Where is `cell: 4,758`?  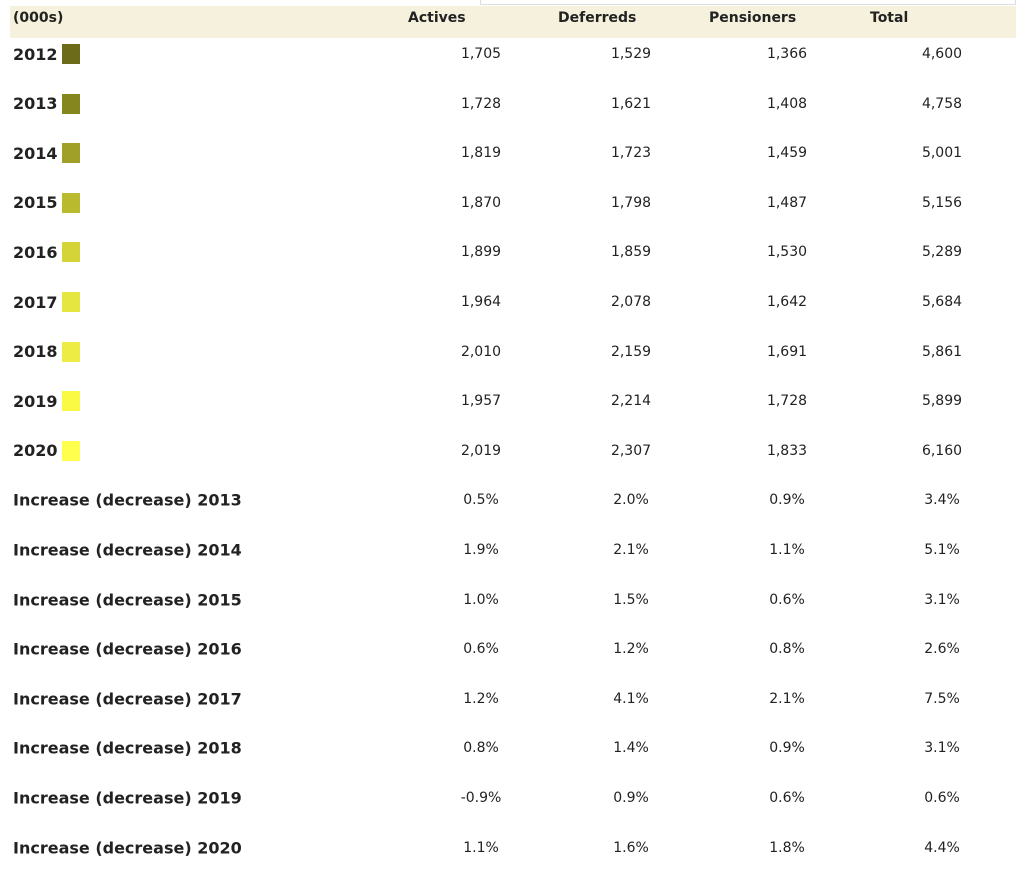 cell: 4,758 is located at coordinates (942, 103).